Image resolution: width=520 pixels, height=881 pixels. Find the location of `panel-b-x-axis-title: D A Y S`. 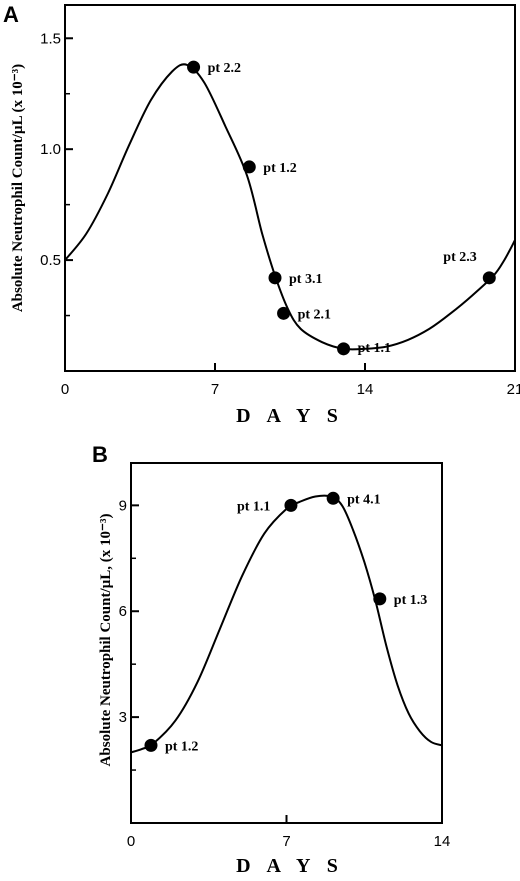

panel-b-x-axis-title: D A Y S is located at coordinates (290, 866).